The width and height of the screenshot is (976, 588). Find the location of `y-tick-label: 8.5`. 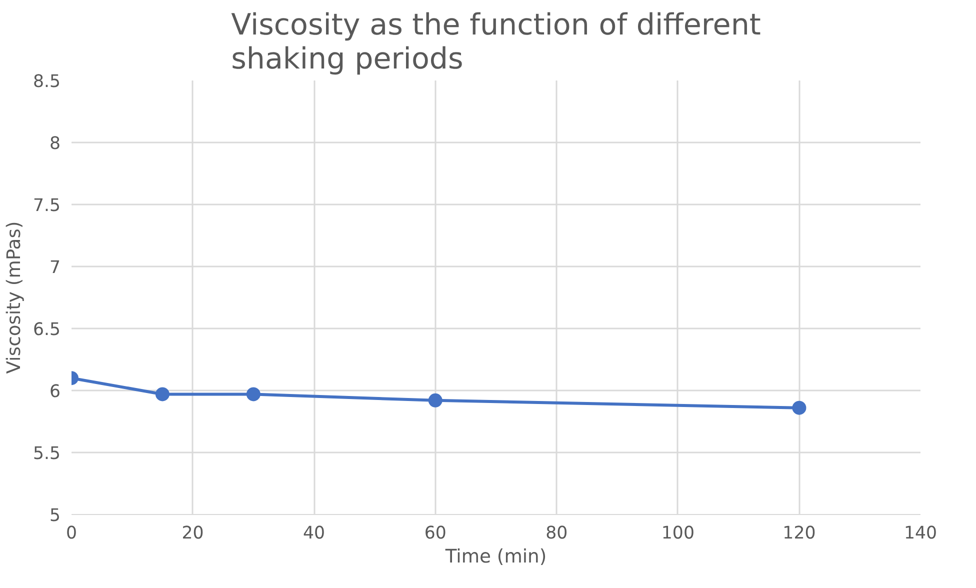

y-tick-label: 8.5 is located at coordinates (46, 82).